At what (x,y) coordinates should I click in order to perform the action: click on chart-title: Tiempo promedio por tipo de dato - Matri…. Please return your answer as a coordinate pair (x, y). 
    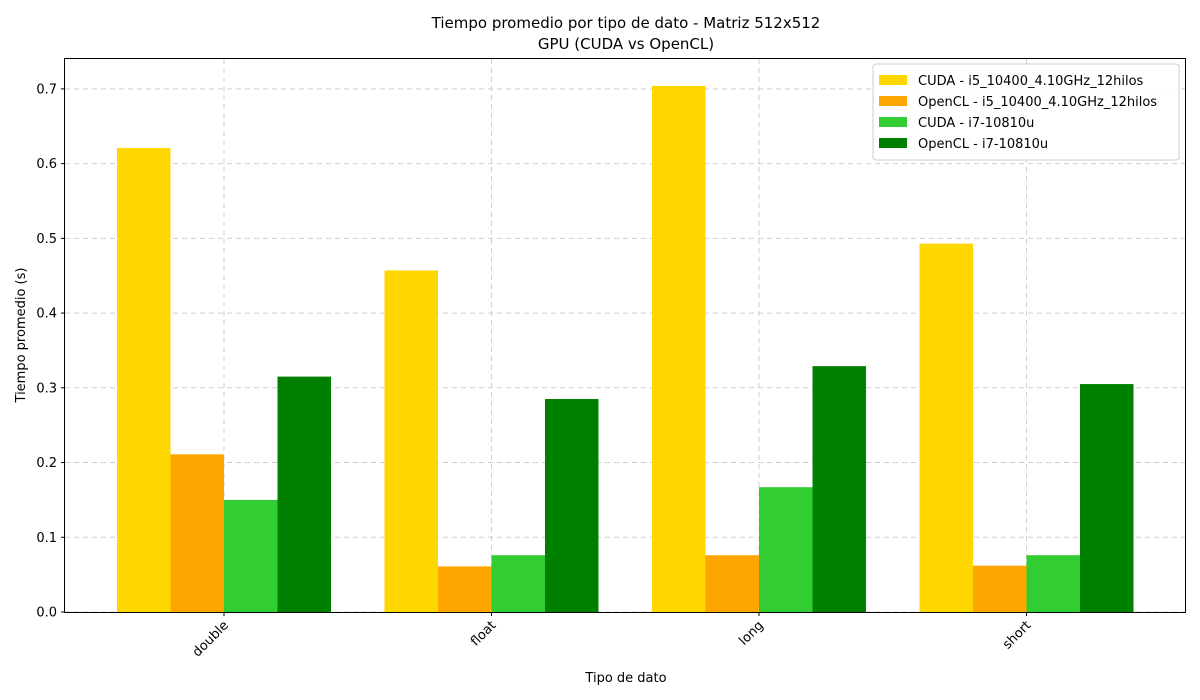
    Looking at the image, I should click on (626, 23).